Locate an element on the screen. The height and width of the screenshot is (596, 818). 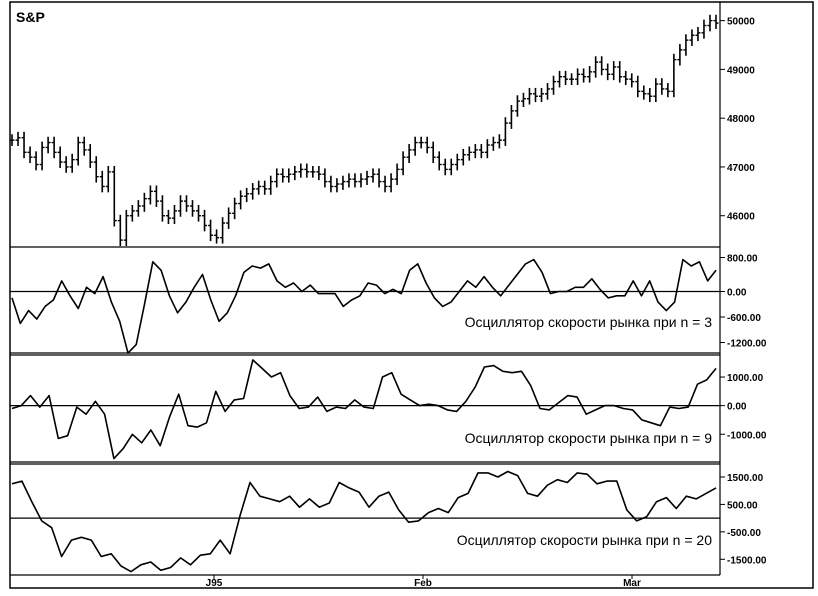
y-tick-label: 1000.00 is located at coordinates (745, 378).